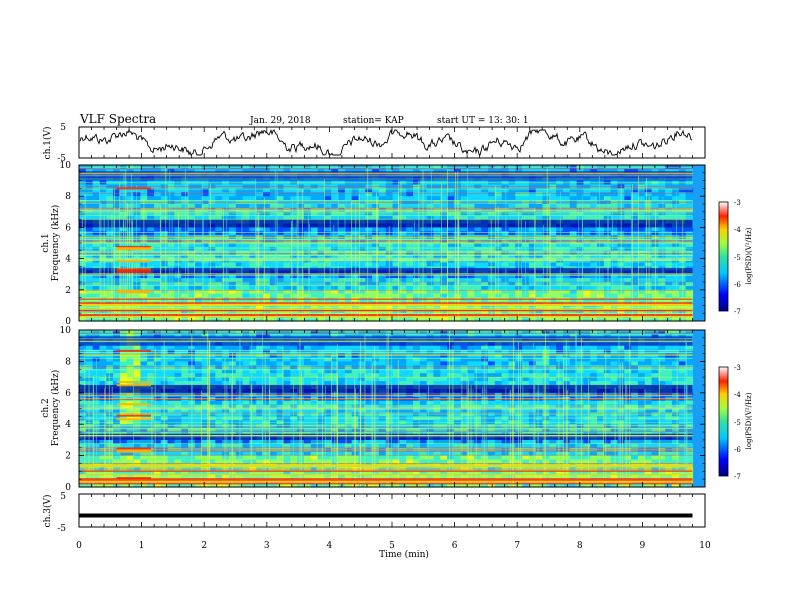 This screenshot has width=792, height=612. Describe the element at coordinates (133, 249) in the screenshot. I see `burst-segment` at that location.